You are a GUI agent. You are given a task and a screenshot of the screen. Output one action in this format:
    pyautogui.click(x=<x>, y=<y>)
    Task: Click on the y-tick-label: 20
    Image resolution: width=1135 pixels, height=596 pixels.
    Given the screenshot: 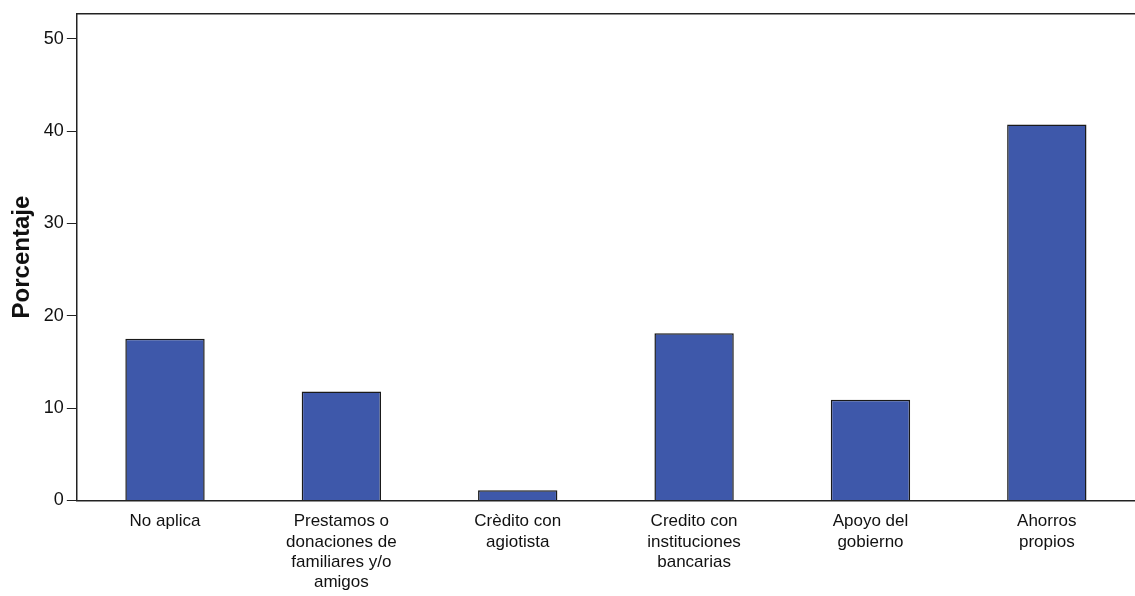 What is the action you would take?
    pyautogui.click(x=53, y=314)
    